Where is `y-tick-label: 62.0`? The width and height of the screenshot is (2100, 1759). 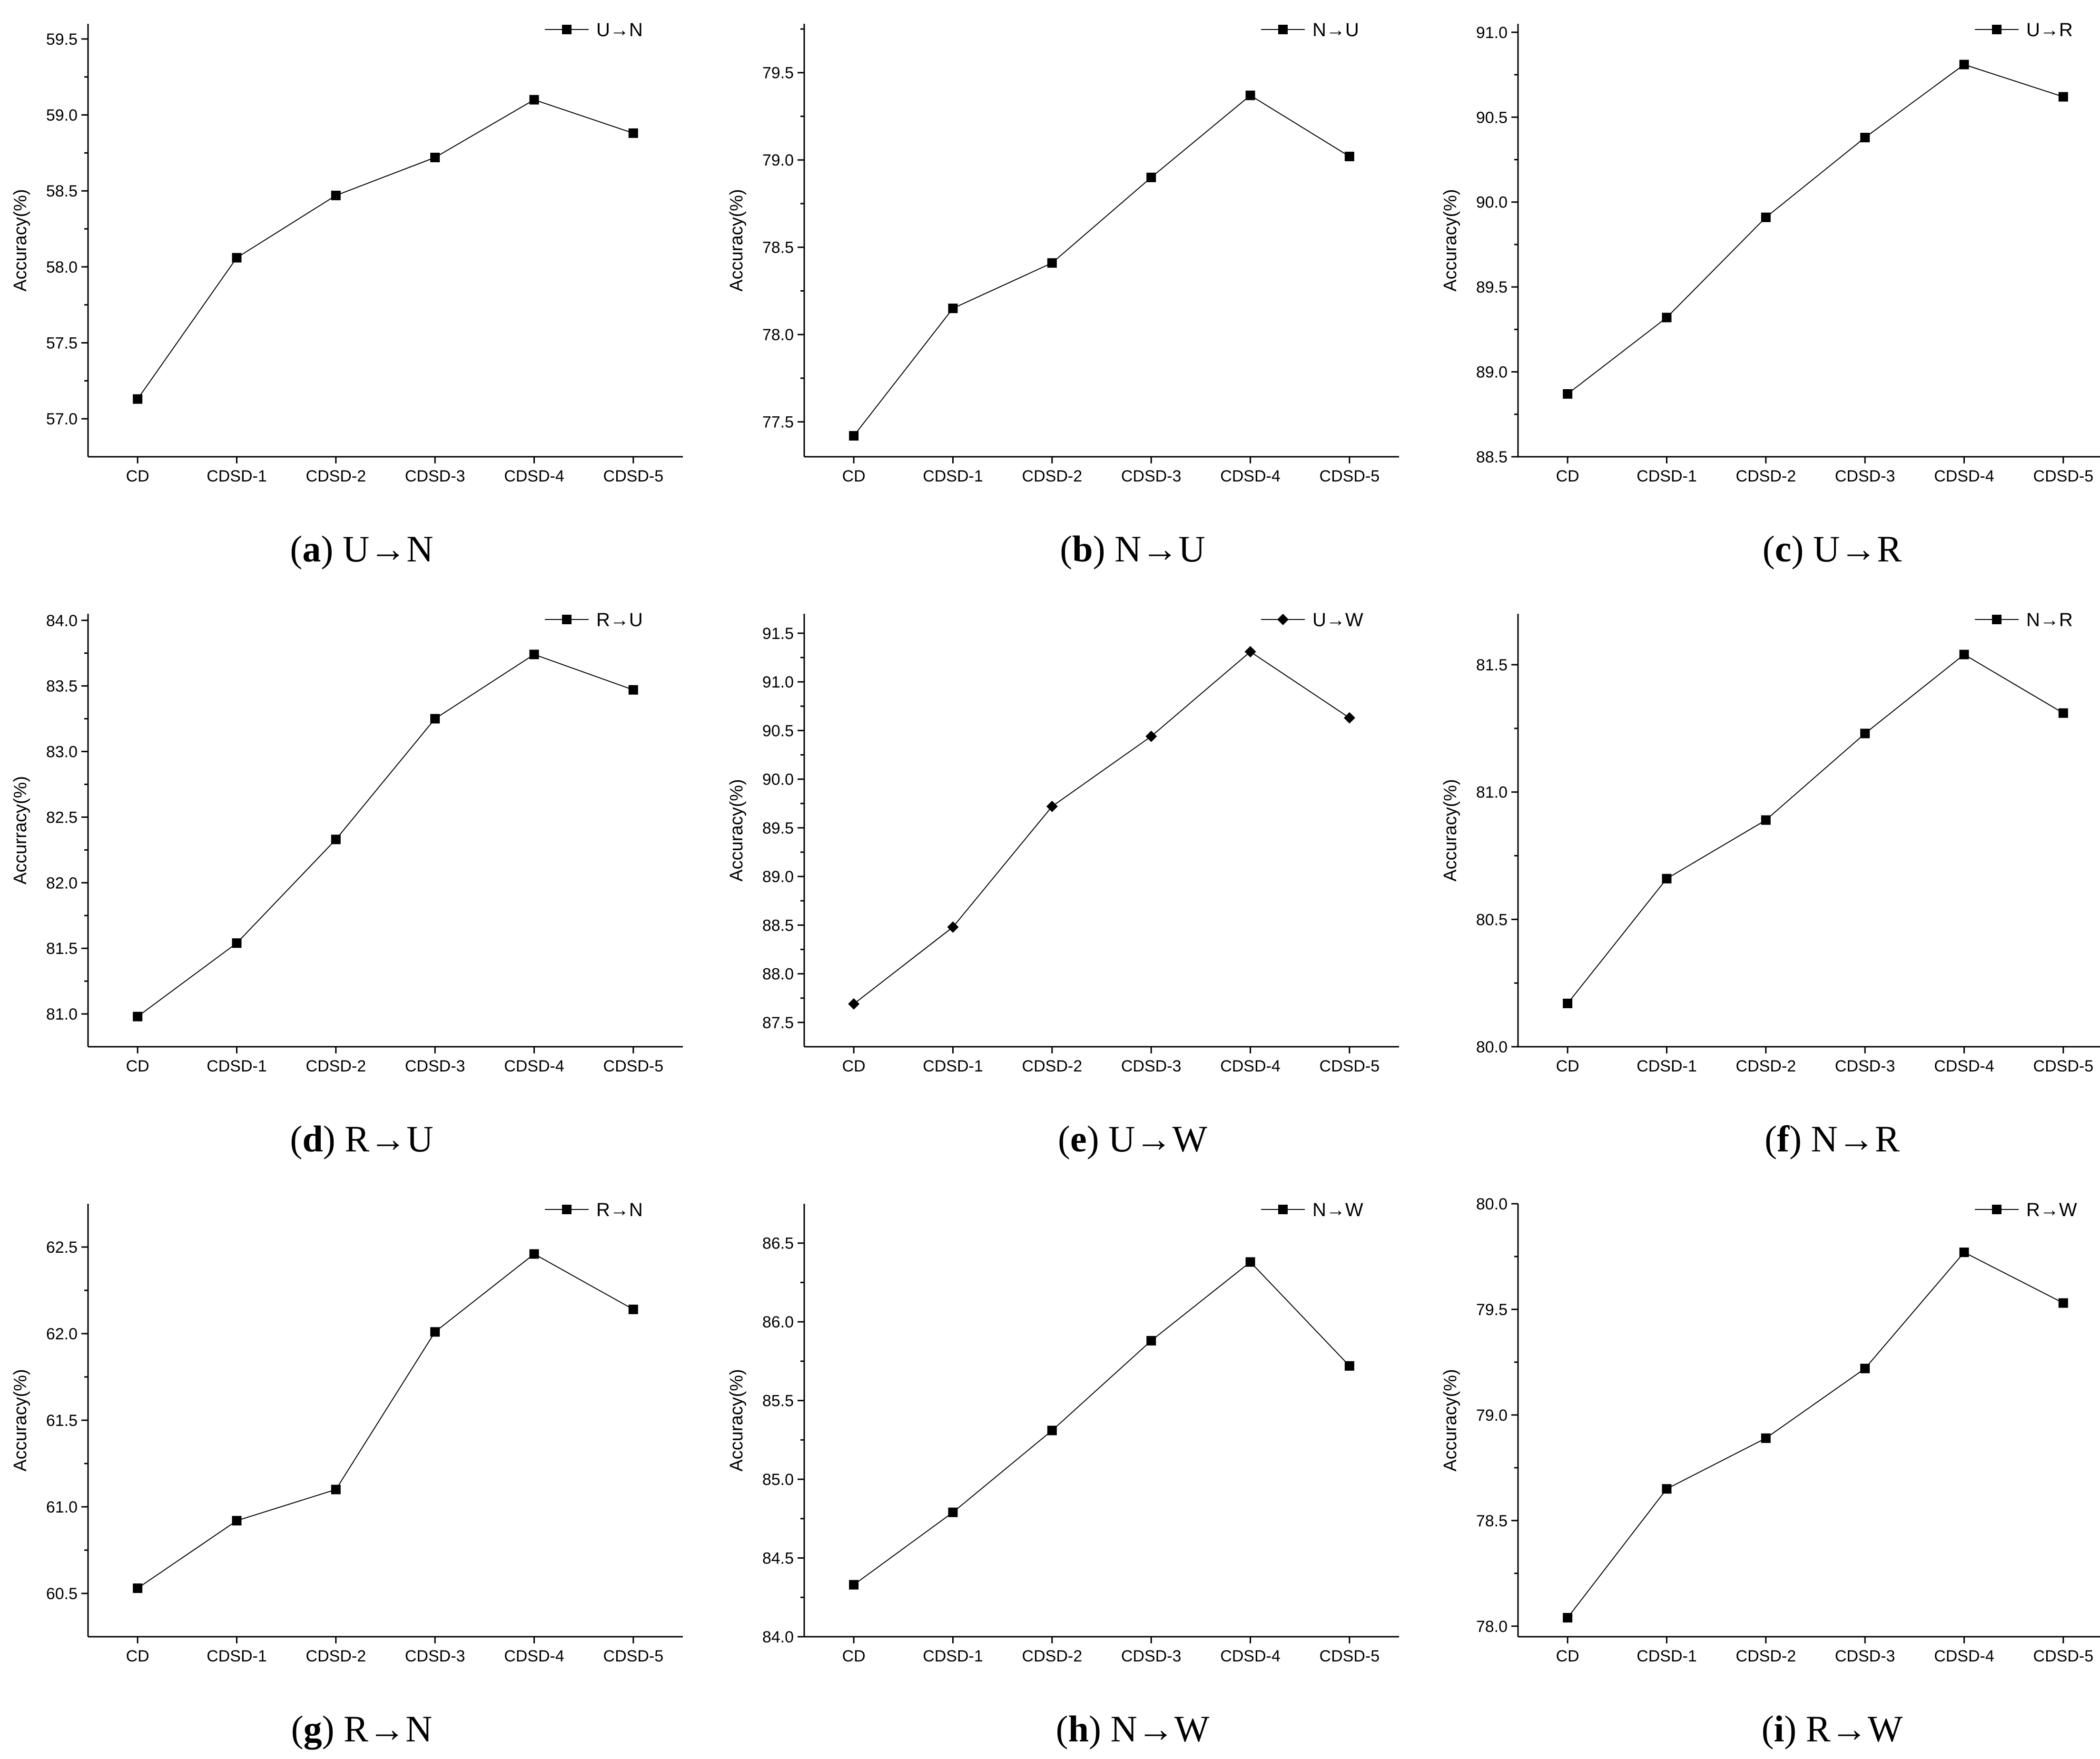
y-tick-label: 62.0 is located at coordinates (62, 1334).